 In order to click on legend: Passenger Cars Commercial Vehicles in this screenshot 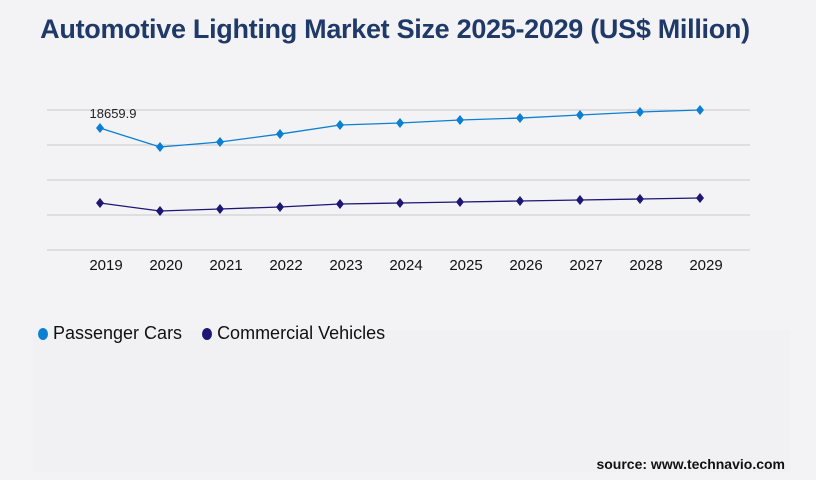, I will do `click(211, 333)`.